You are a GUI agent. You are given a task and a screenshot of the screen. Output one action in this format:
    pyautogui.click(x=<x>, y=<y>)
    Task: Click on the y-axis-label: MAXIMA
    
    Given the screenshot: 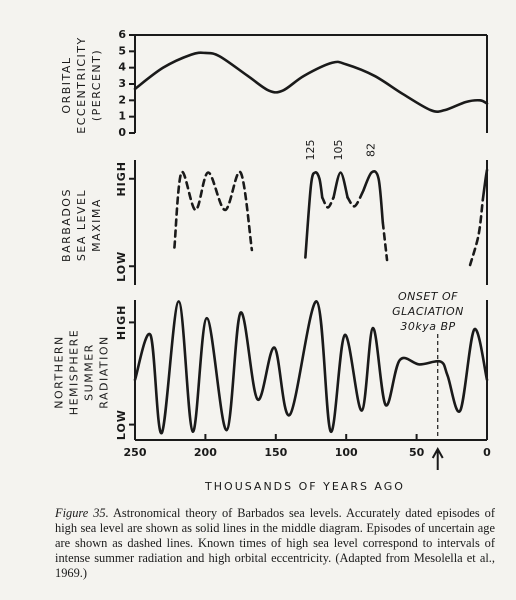 What is the action you would take?
    pyautogui.click(x=96, y=225)
    